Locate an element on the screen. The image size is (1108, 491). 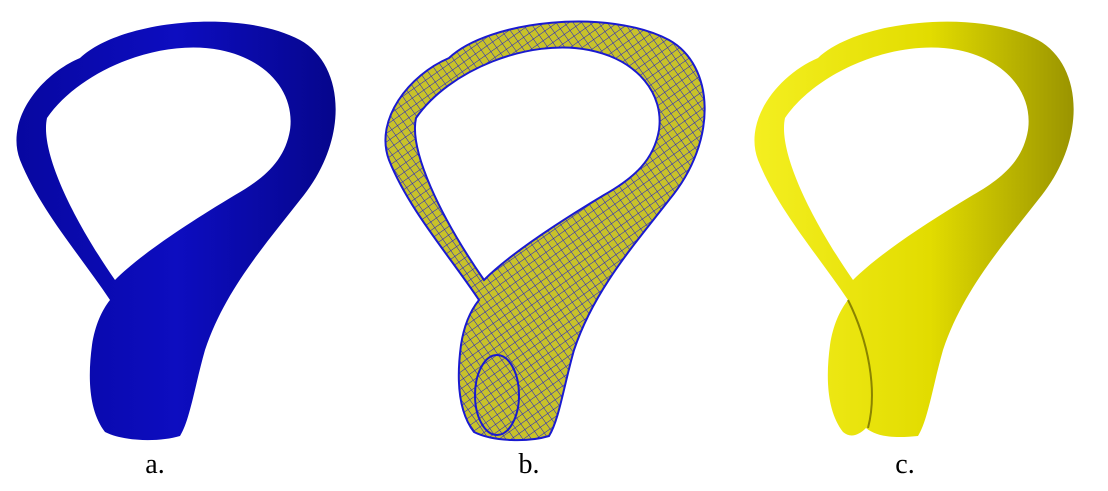
caption-b: b. is located at coordinates (529, 464).